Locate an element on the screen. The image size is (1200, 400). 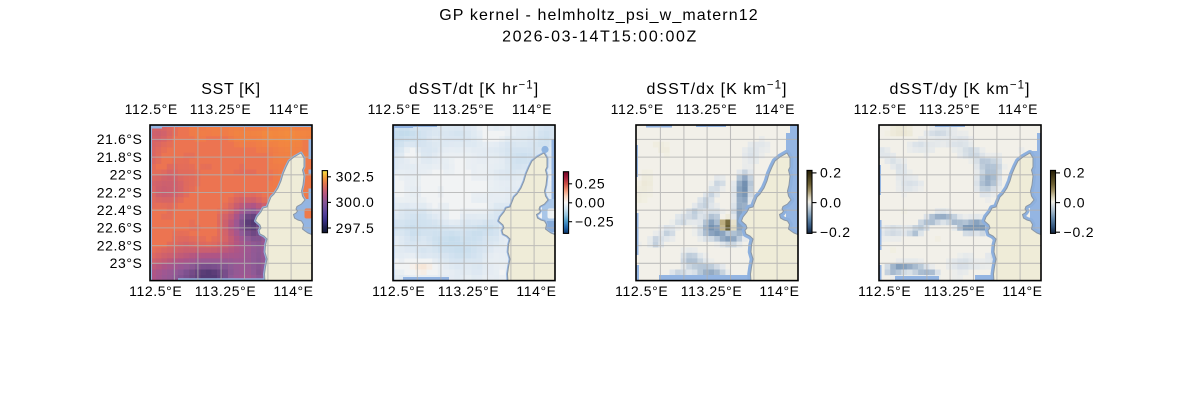
svg-text: 300.0 is located at coordinates (355, 202).